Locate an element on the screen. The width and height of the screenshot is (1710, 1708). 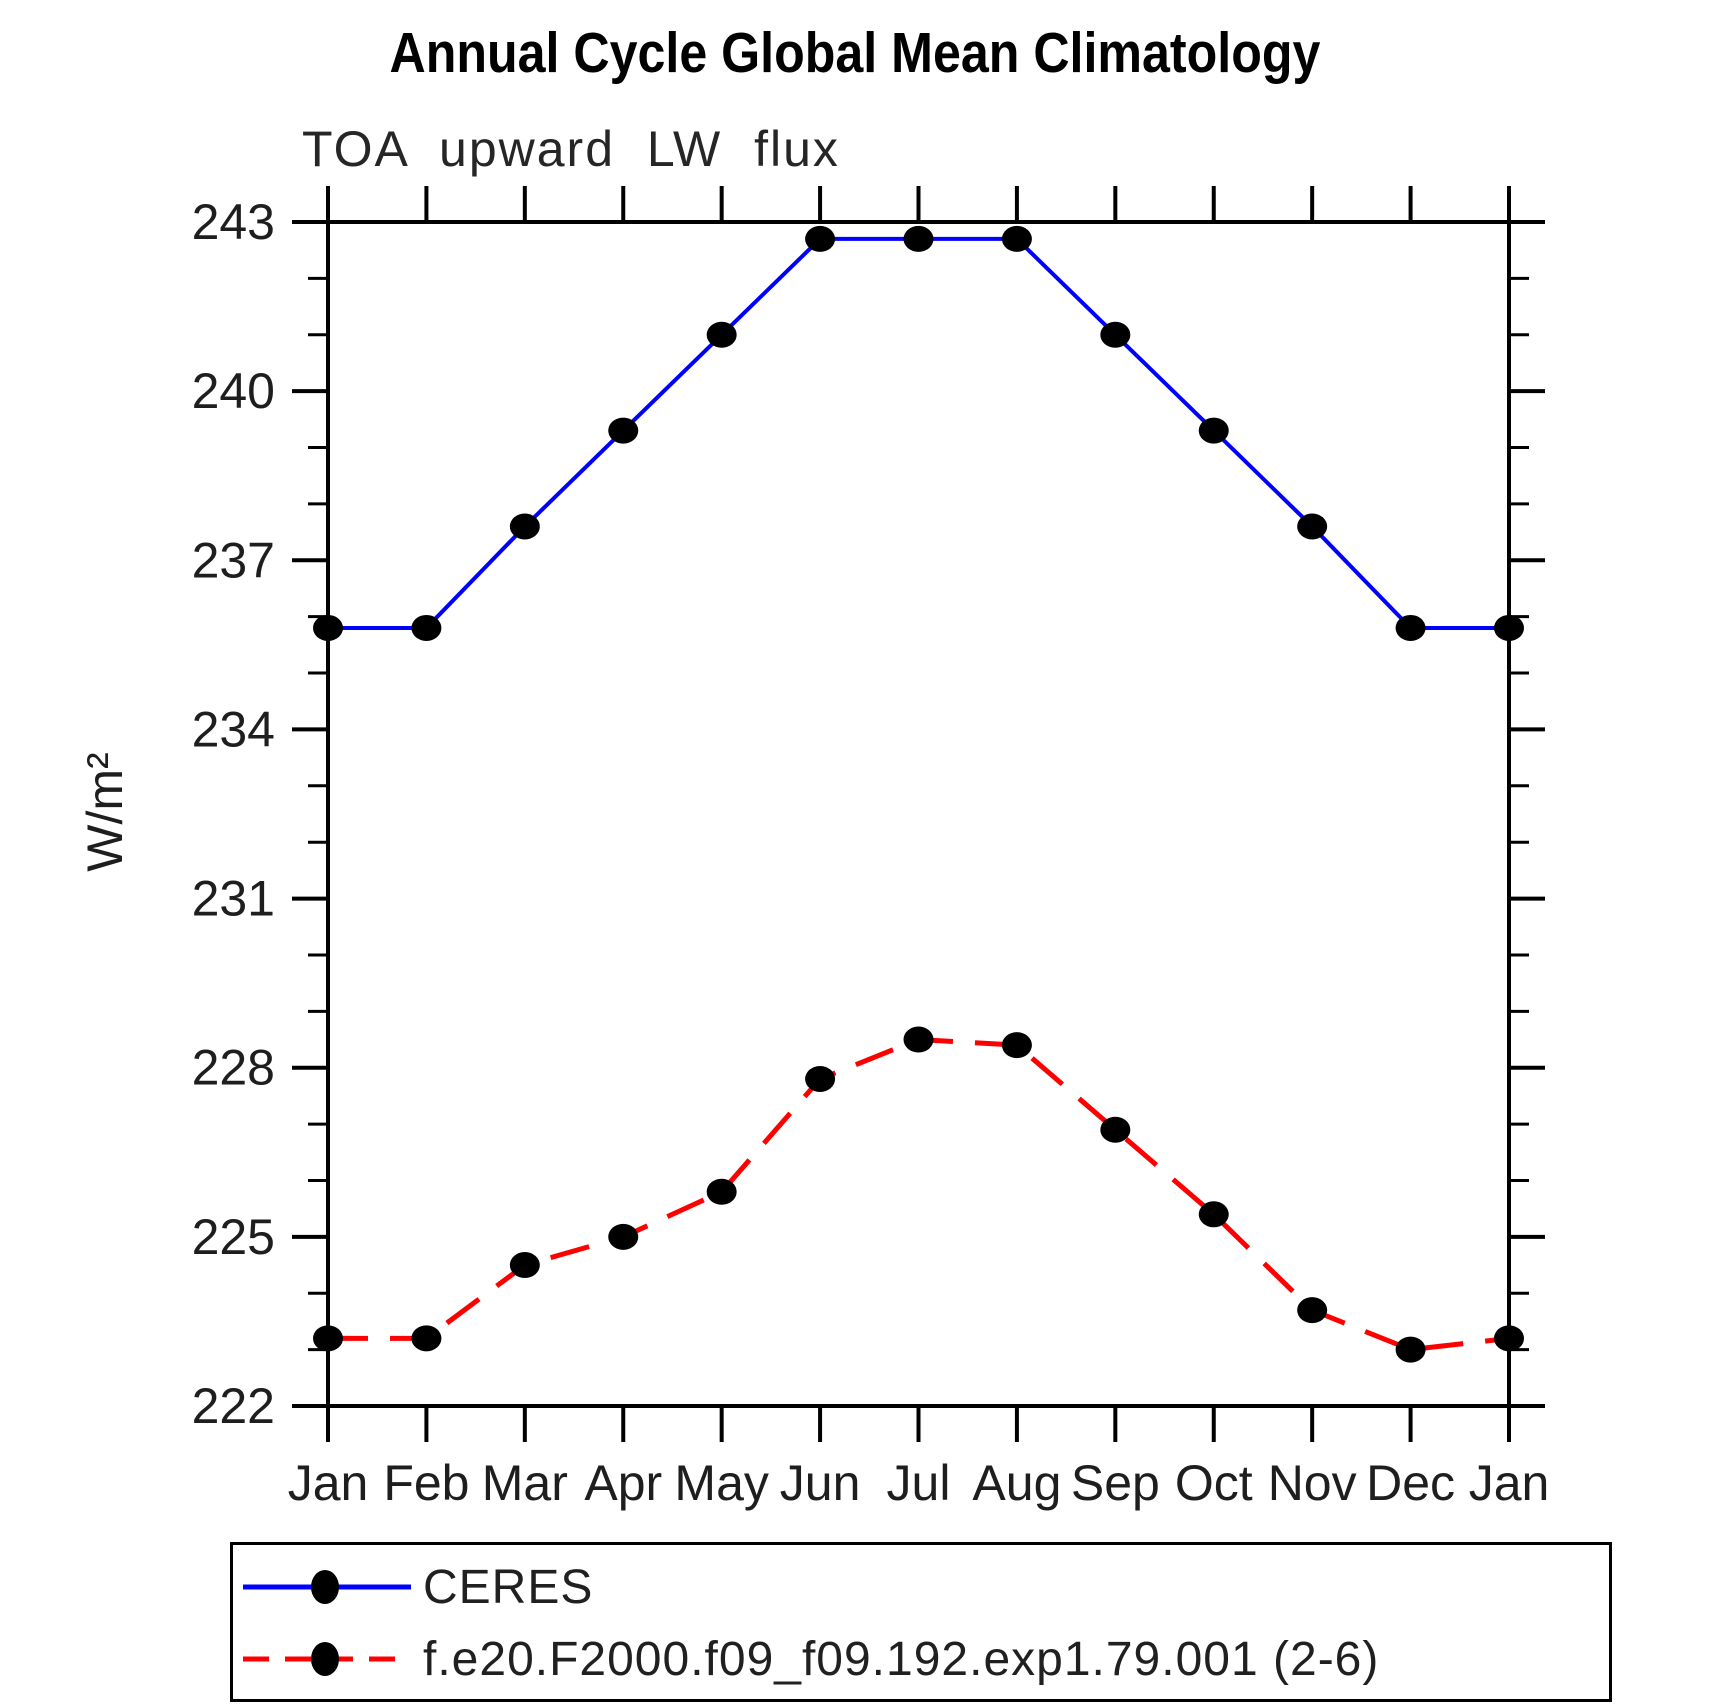
y-tick-label: 234 is located at coordinates (233, 729).